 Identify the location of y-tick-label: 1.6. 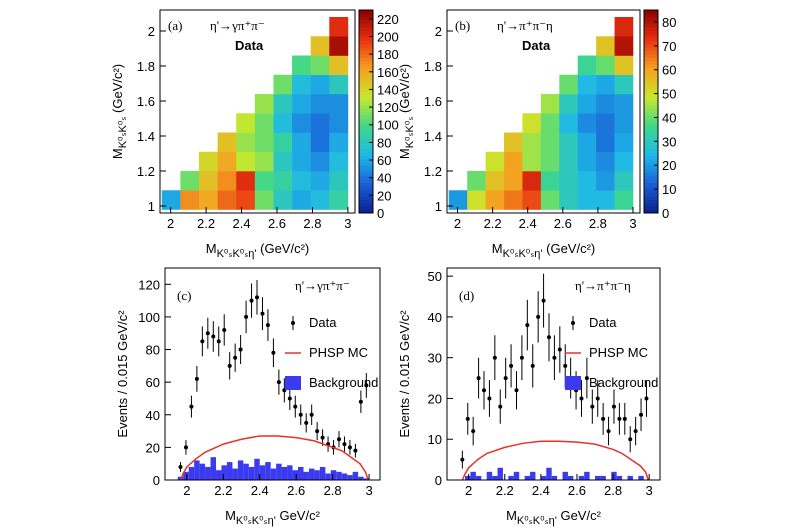
(146, 101).